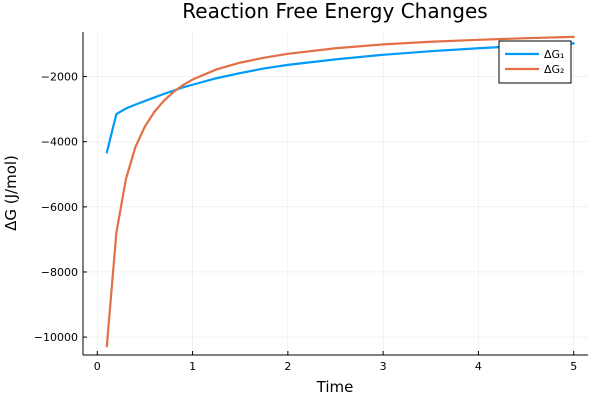 The height and width of the screenshot is (400, 600). What do you see at coordinates (56, 337) in the screenshot?
I see `y-tick-label: −10000` at bounding box center [56, 337].